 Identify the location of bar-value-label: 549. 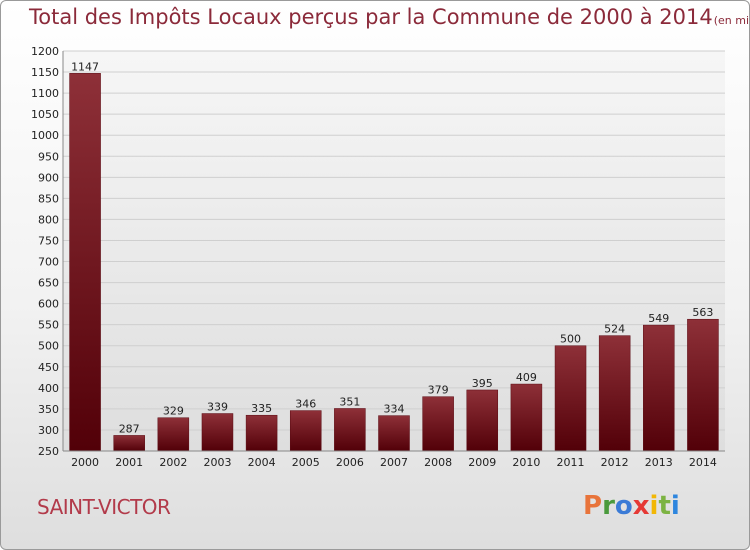
(658, 318).